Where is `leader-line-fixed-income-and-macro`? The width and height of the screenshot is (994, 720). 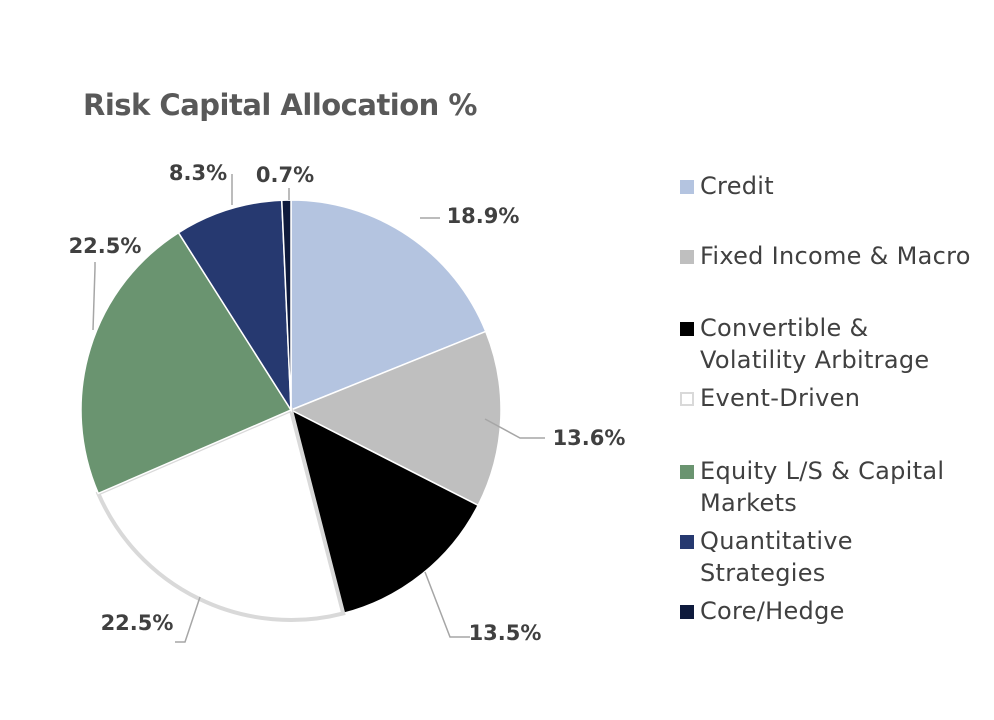 leader-line-fixed-income-and-macro is located at coordinates (514, 428).